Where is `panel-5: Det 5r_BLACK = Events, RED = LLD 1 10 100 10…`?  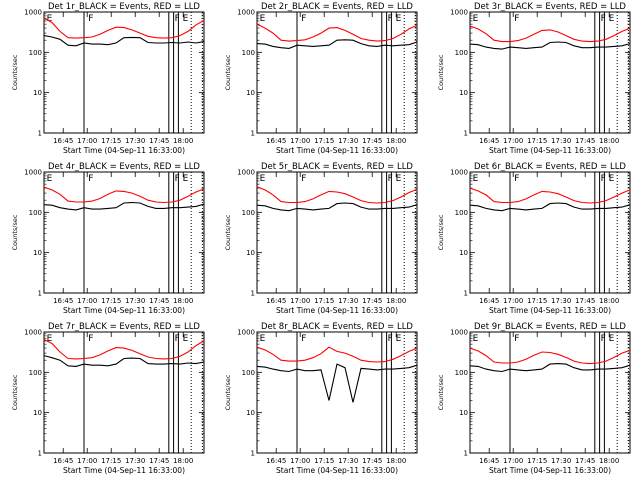
panel-5: Det 5r_BLACK = Events, RED = LLD 1 10 100 10… is located at coordinates (321, 238).